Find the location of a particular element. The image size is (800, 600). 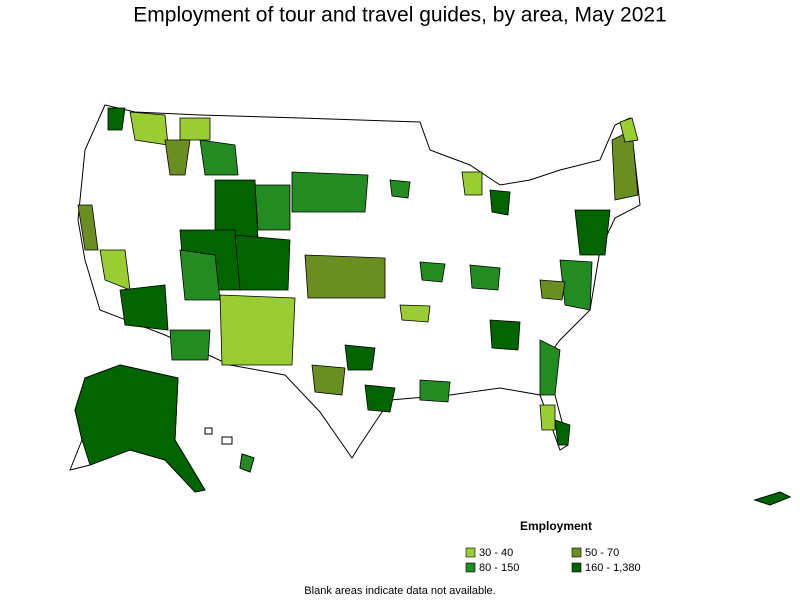

legend-label: 30 - 40 is located at coordinates (496, 553).